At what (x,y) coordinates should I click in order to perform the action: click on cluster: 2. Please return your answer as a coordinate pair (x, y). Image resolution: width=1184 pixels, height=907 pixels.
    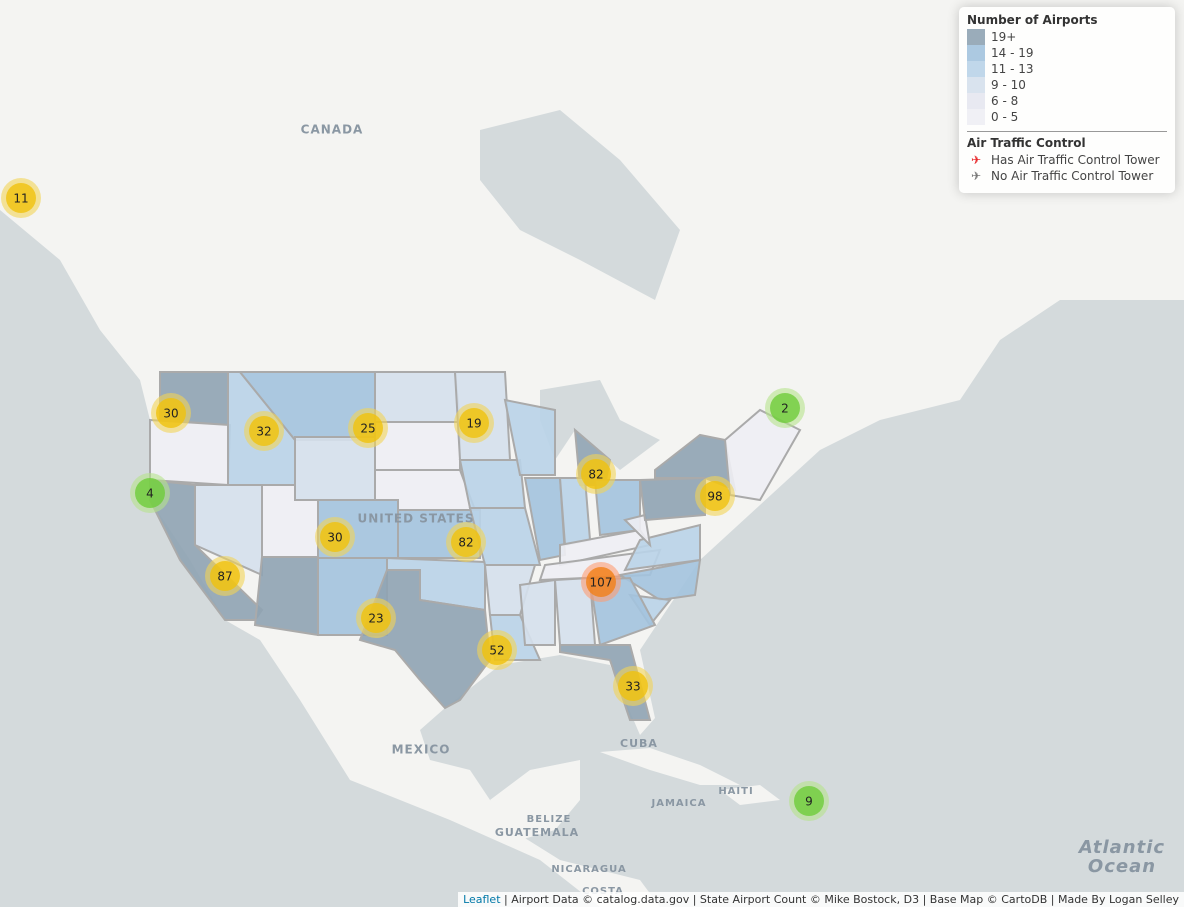
    Looking at the image, I should click on (785, 408).